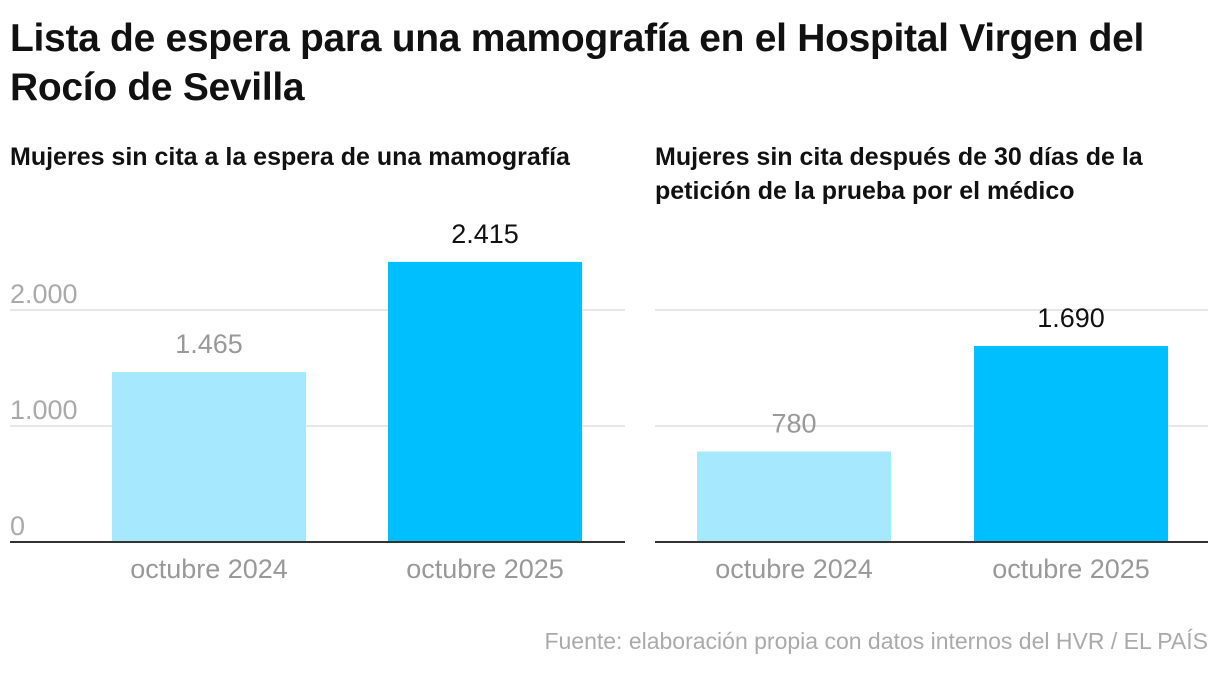 This screenshot has width=1220, height=674. What do you see at coordinates (793, 424) in the screenshot?
I see `bar-value-label: 780` at bounding box center [793, 424].